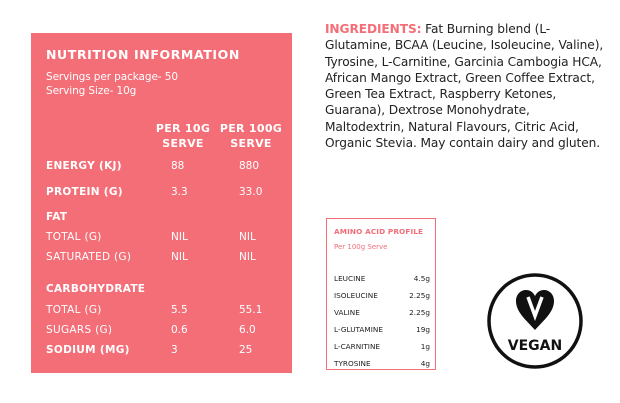 Image resolution: width=620 pixels, height=403 pixels. I want to click on amino-qty: 4g, so click(425, 363).